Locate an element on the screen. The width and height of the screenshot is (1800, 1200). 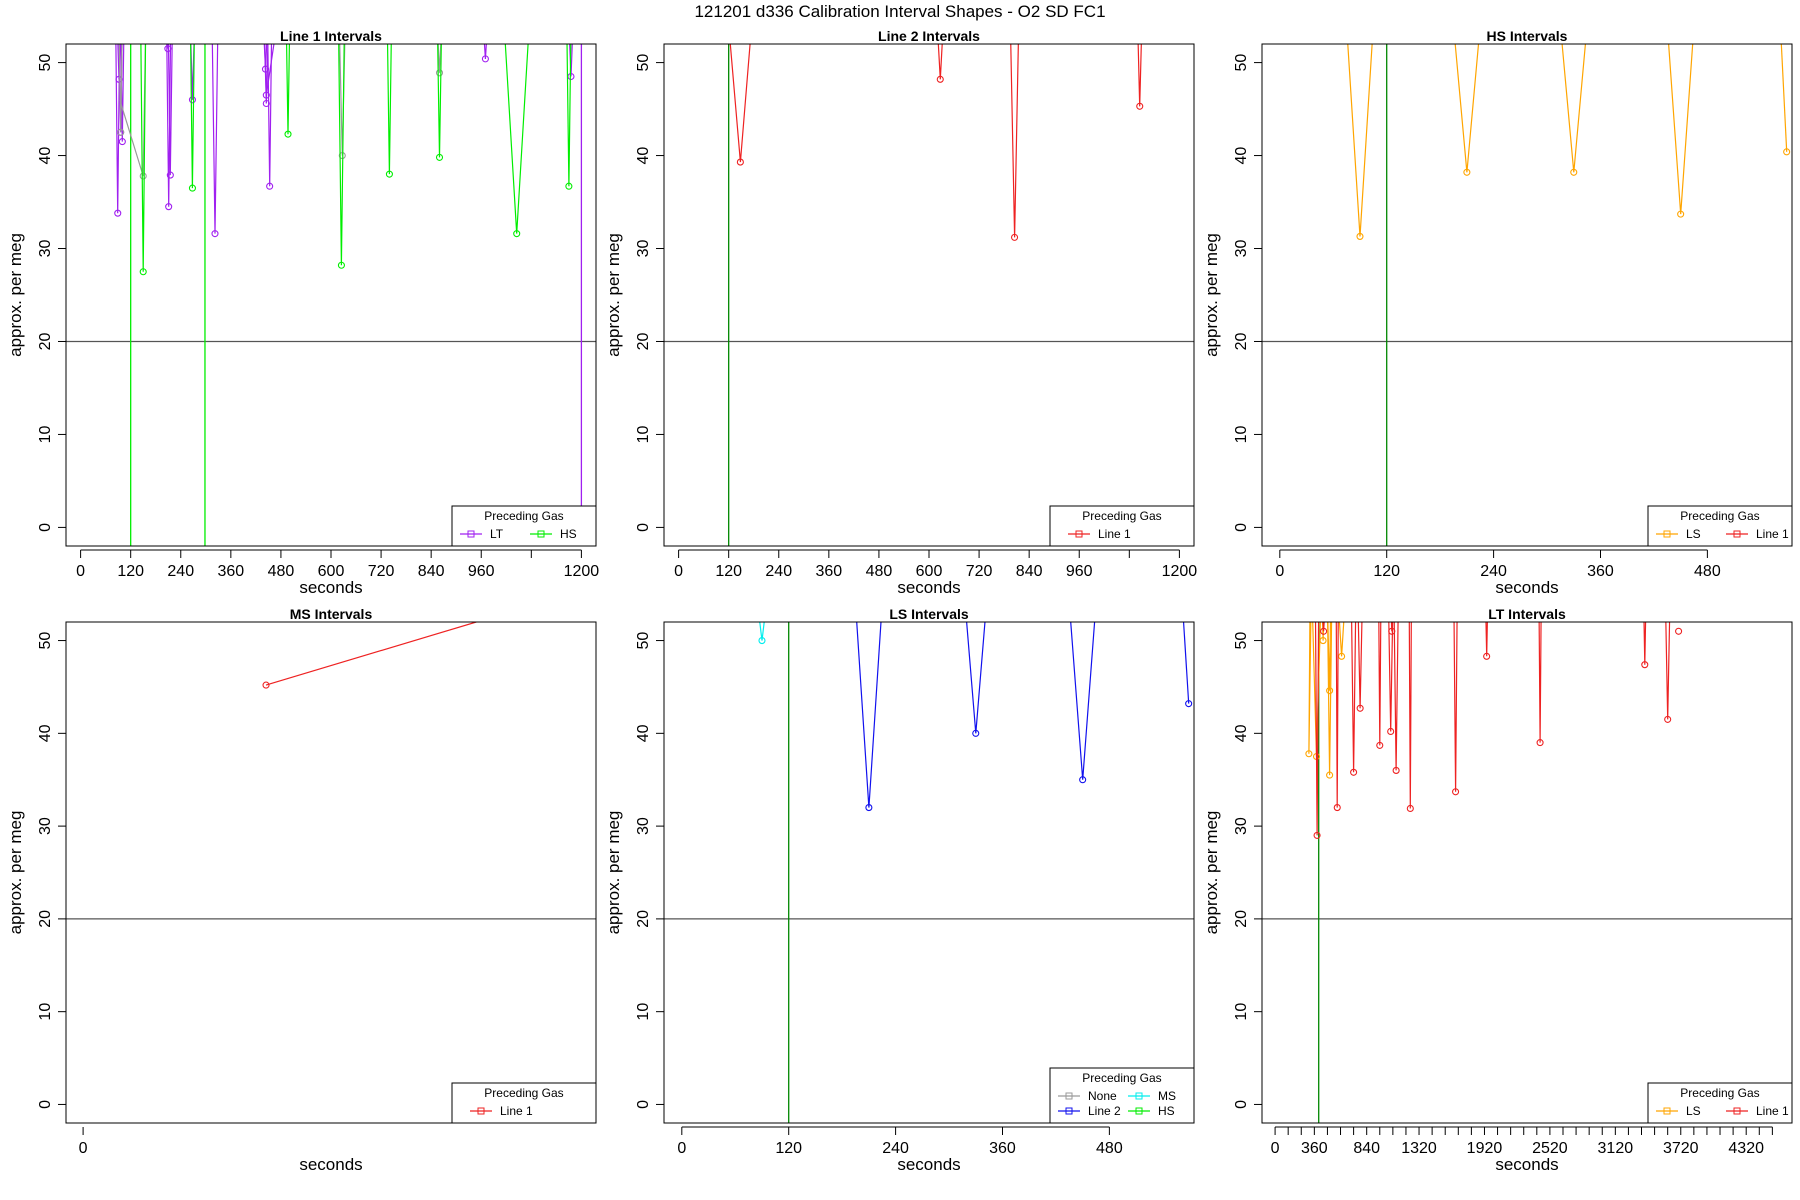
chart-1-point is located at coordinates (740, 162).